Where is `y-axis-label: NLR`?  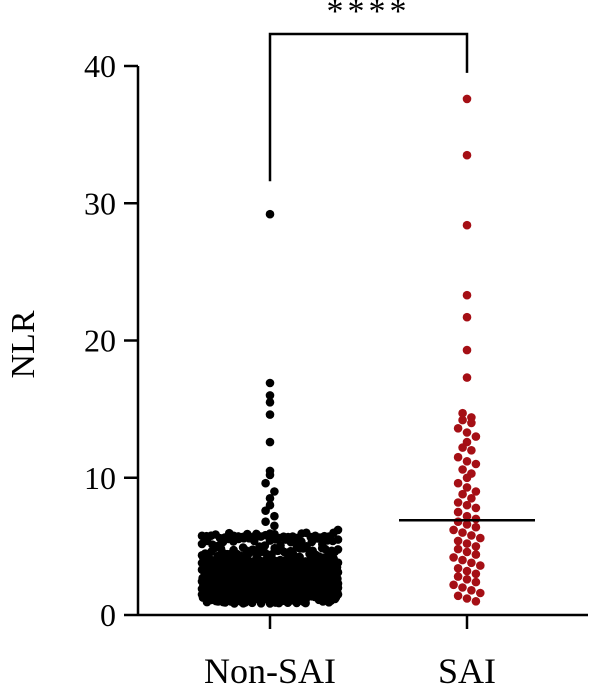 y-axis-label: NLR is located at coordinates (23, 344).